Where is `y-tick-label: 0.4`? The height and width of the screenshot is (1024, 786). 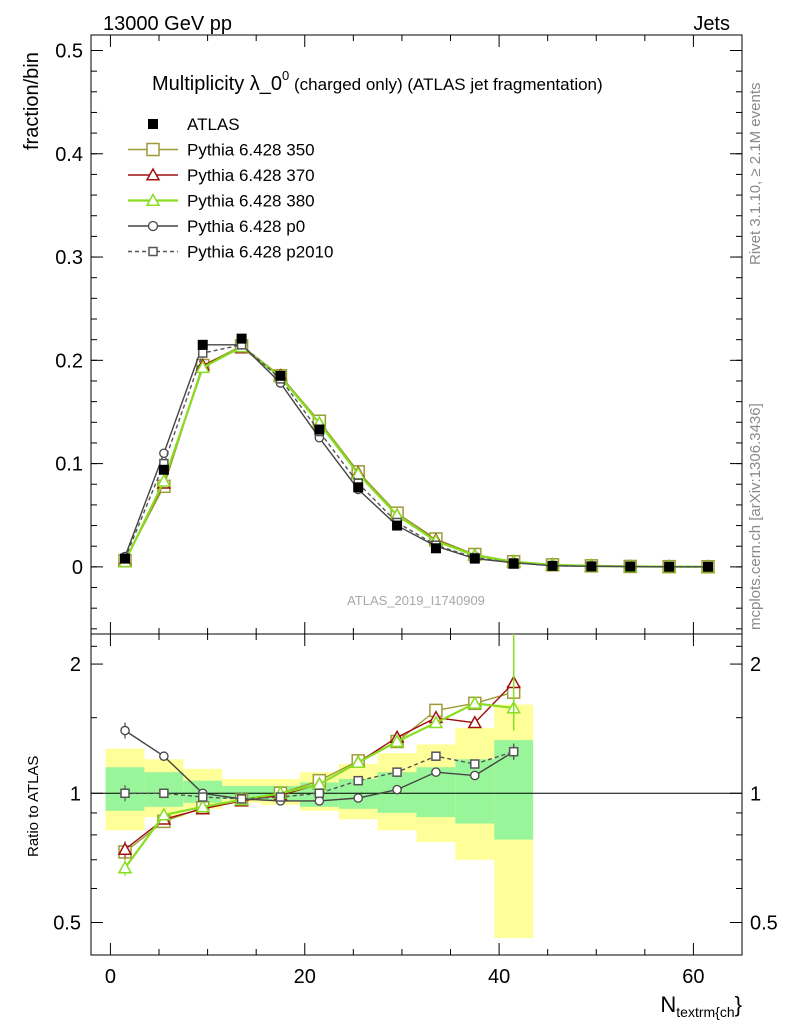 y-tick-label: 0.4 is located at coordinates (69, 155).